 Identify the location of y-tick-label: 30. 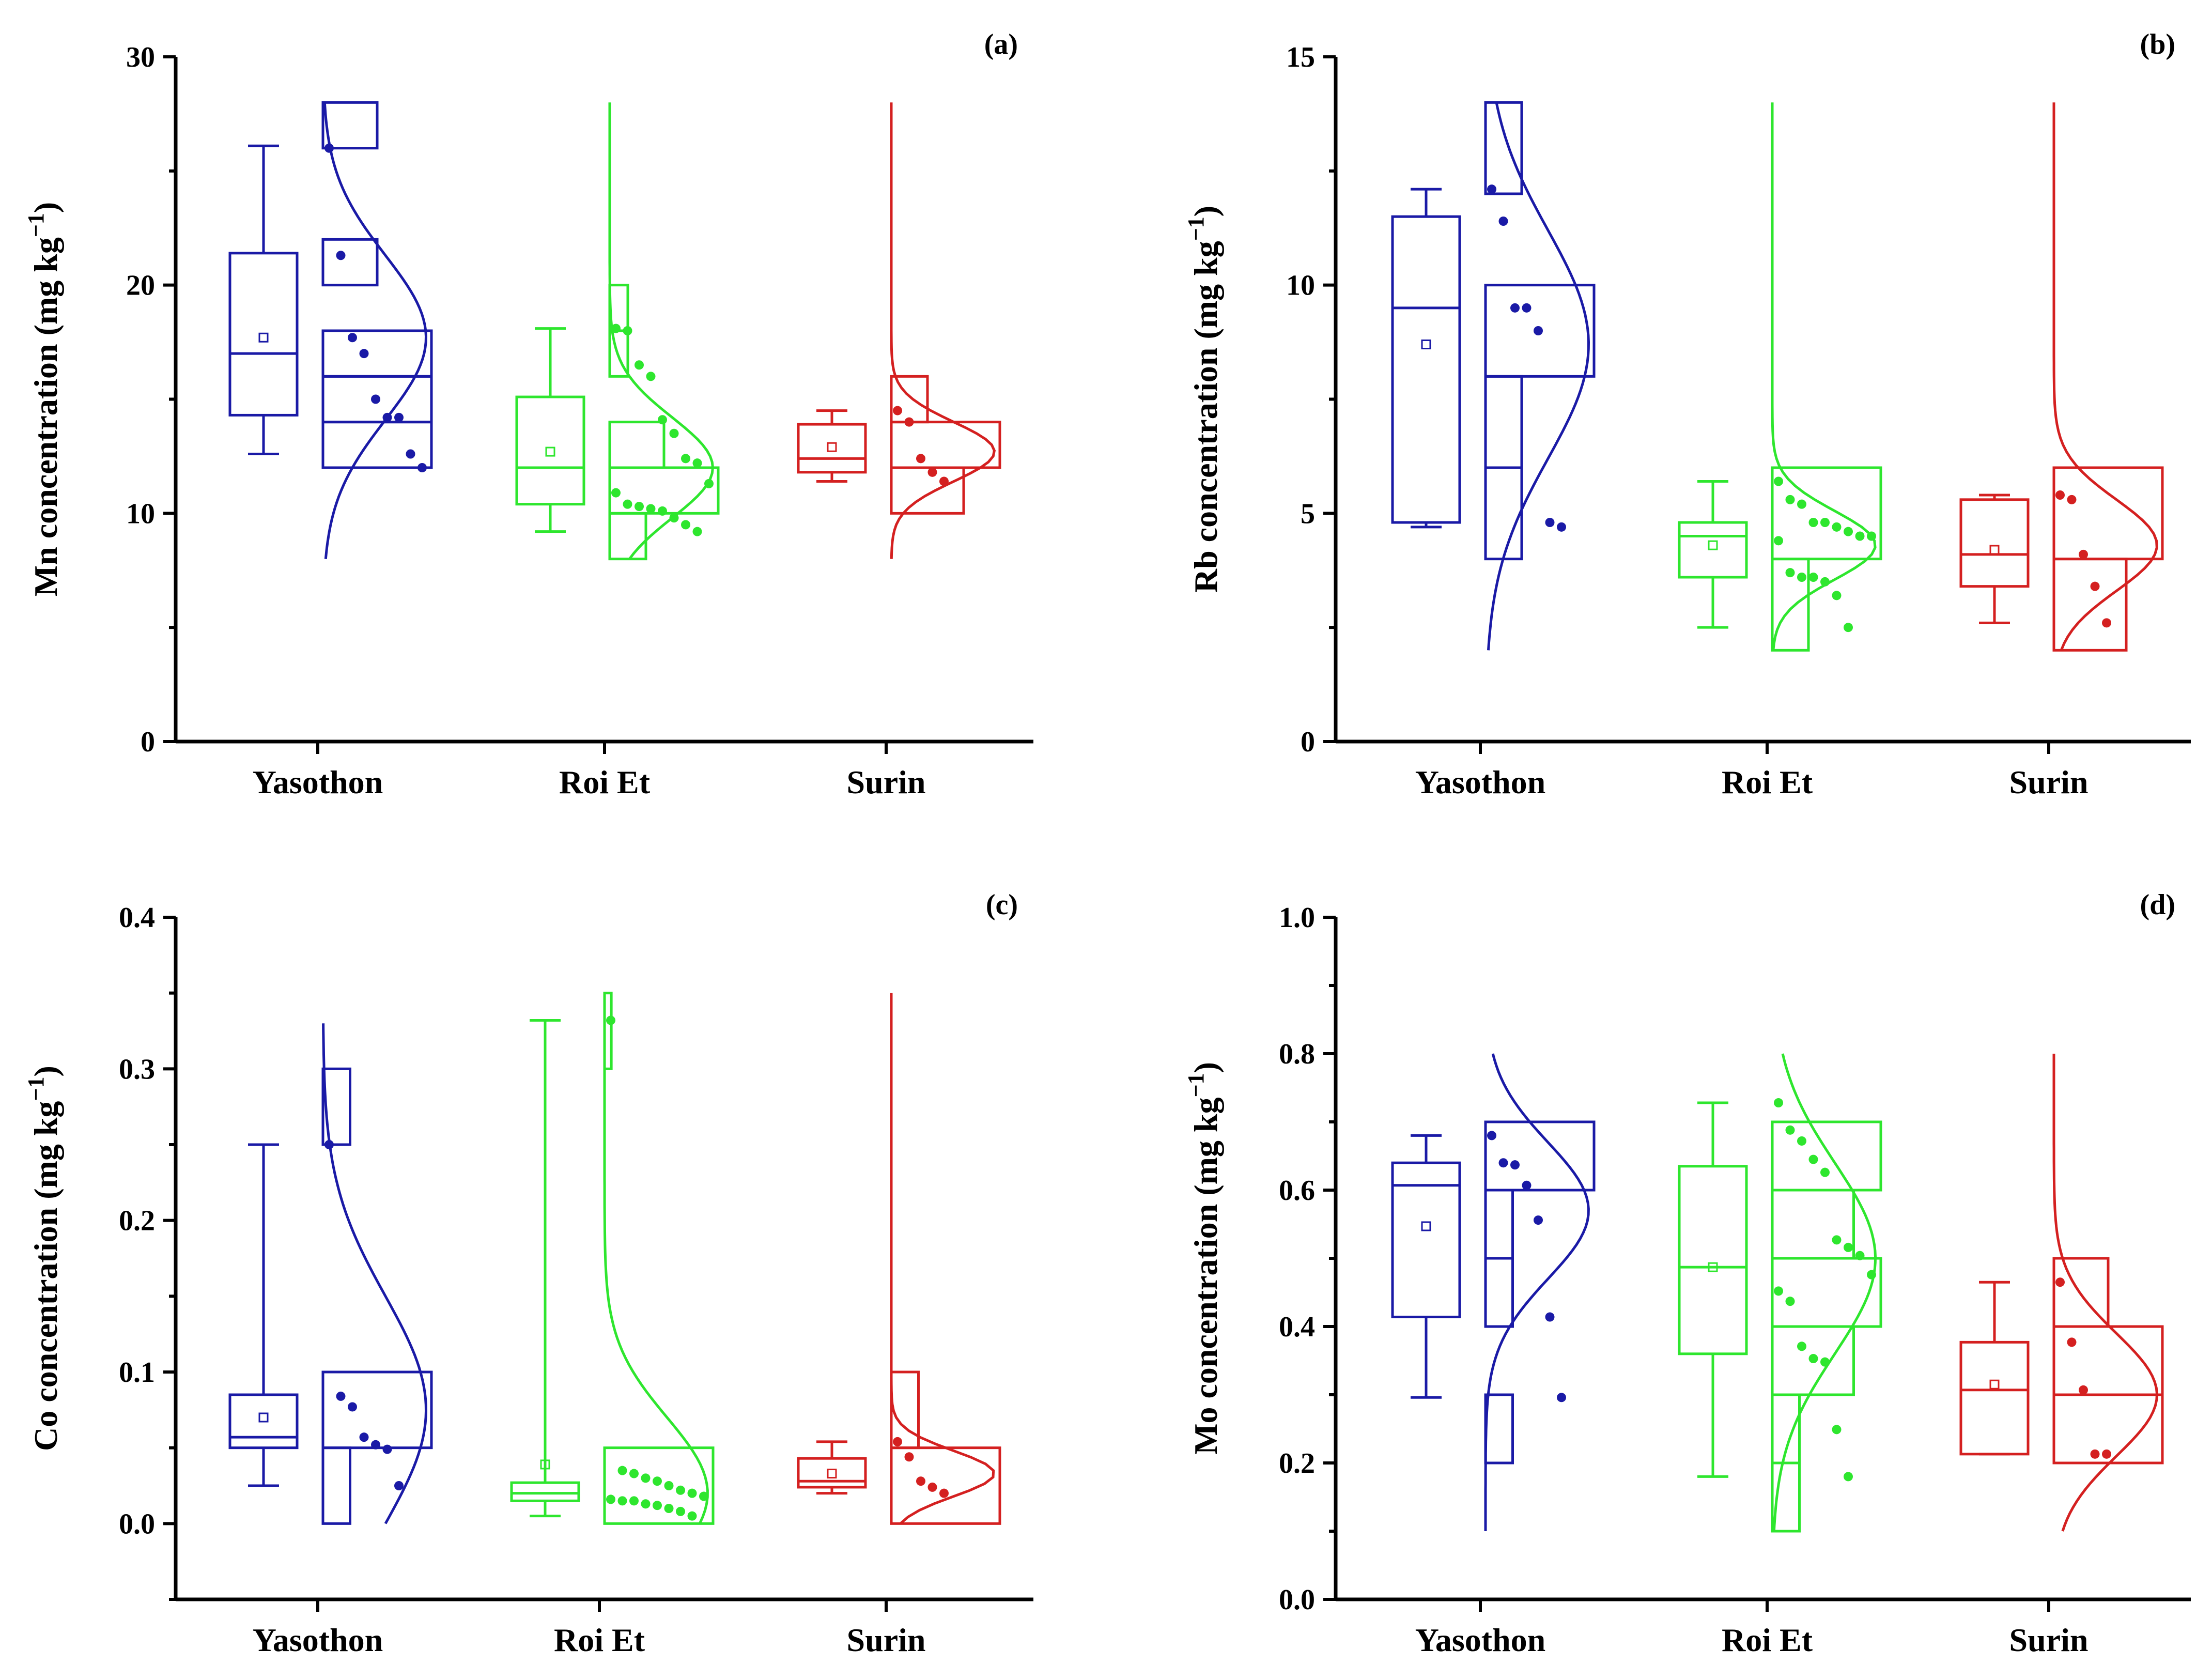
(140, 57).